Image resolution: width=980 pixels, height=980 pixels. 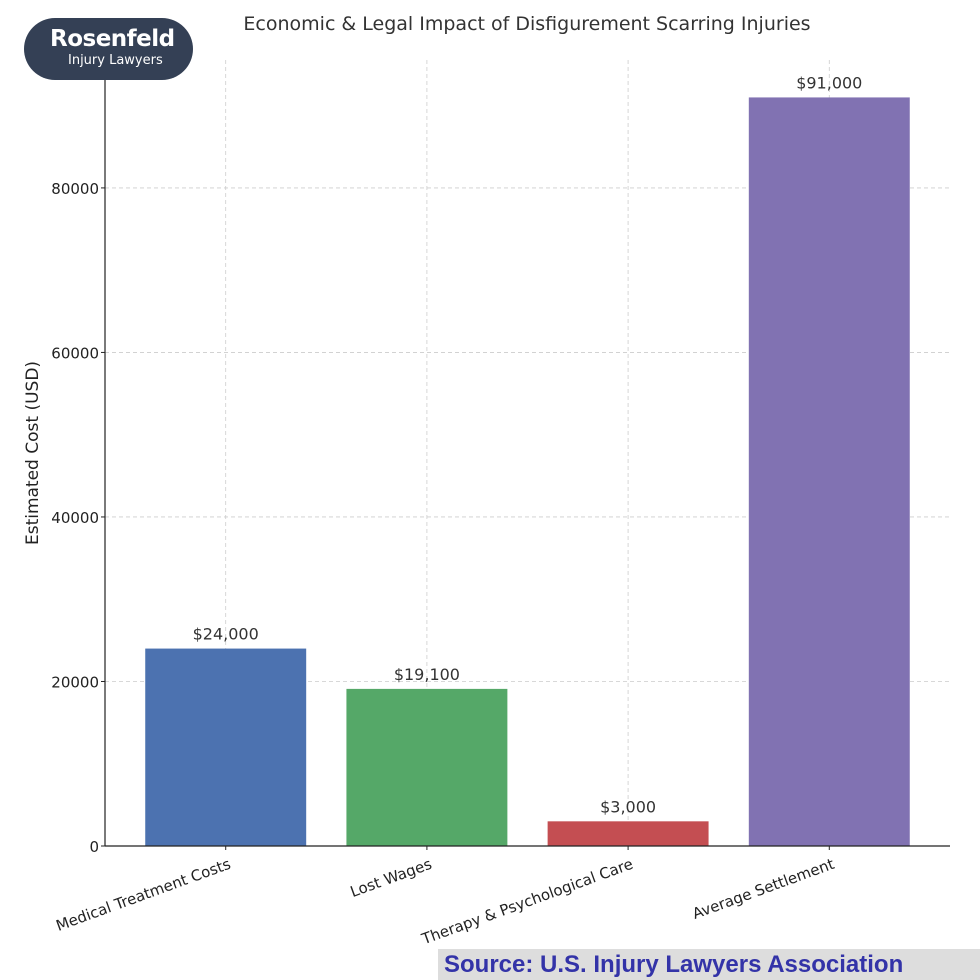 What do you see at coordinates (115, 60) in the screenshot?
I see `logo-subtitle: Injury Lawyers` at bounding box center [115, 60].